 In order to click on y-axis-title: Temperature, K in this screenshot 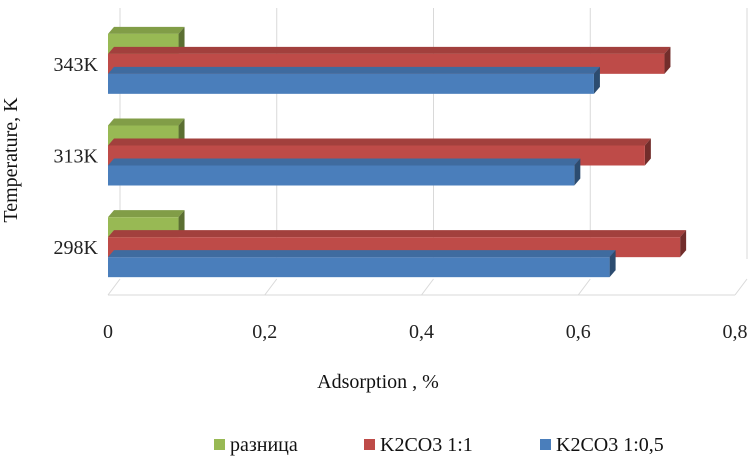, I will do `click(11, 160)`.